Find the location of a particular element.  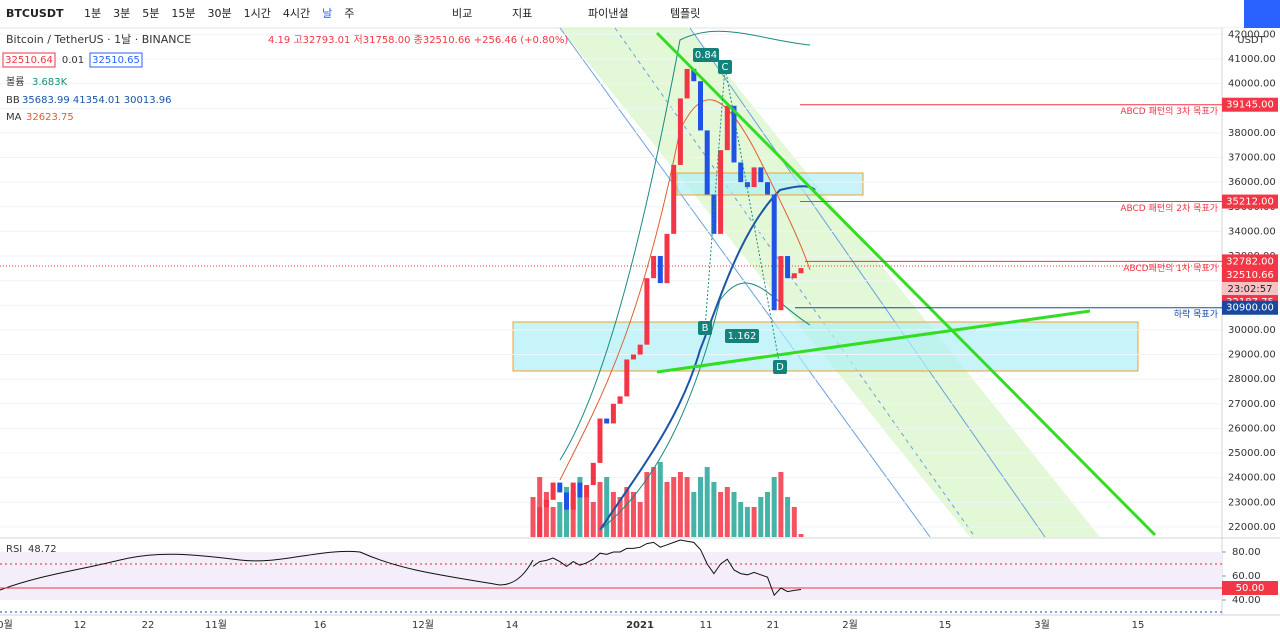

point-label: B is located at coordinates (705, 328).